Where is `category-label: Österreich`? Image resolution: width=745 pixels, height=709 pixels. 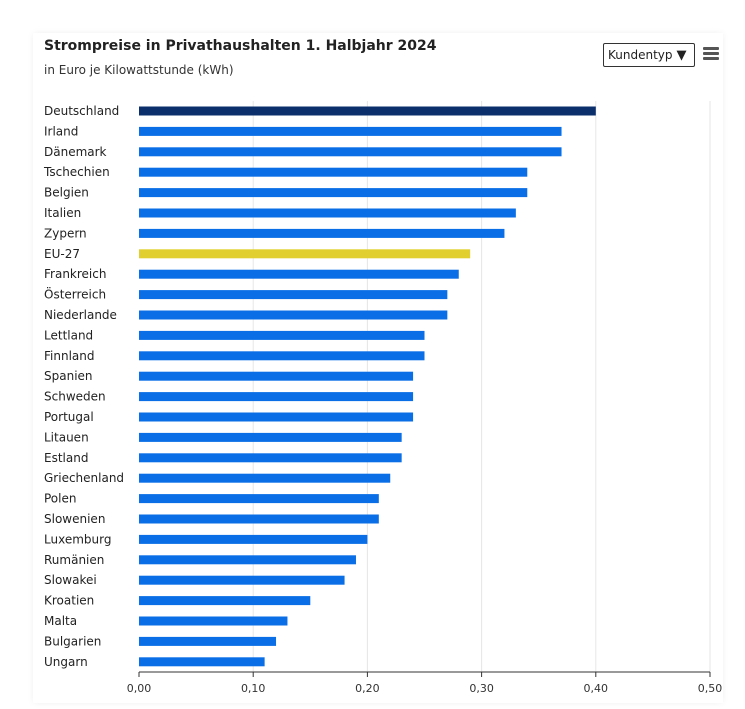
category-label: Österreich is located at coordinates (75, 294).